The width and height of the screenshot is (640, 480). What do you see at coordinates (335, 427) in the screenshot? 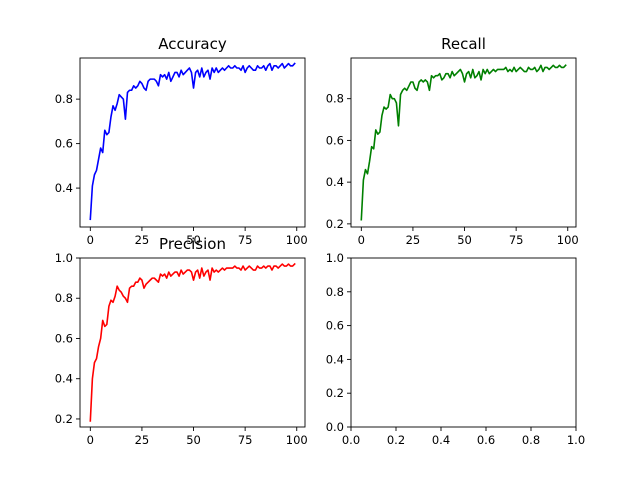
I see `y-tick-label: 0.0` at bounding box center [335, 427].